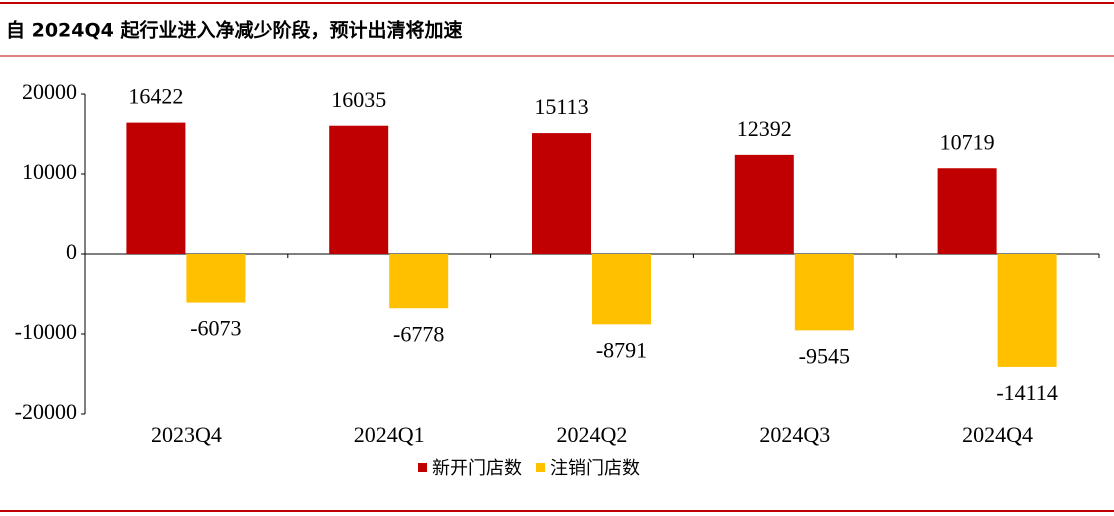 The height and width of the screenshot is (516, 1114). Describe the element at coordinates (764, 128) in the screenshot. I see `data-label: 12392` at that location.